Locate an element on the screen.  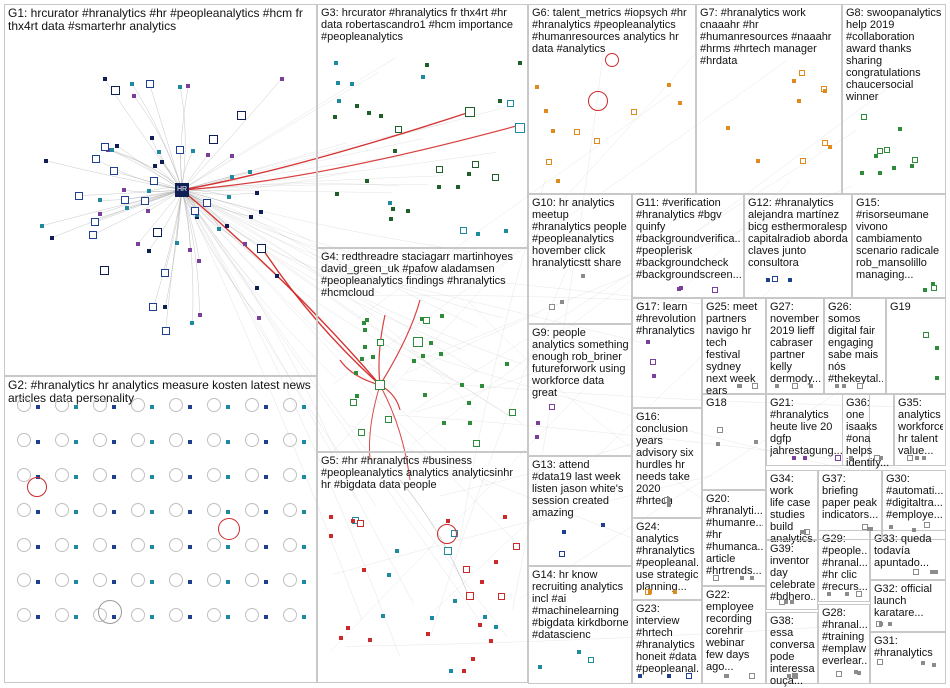
graph-node-g9 is located at coordinates (537, 436).